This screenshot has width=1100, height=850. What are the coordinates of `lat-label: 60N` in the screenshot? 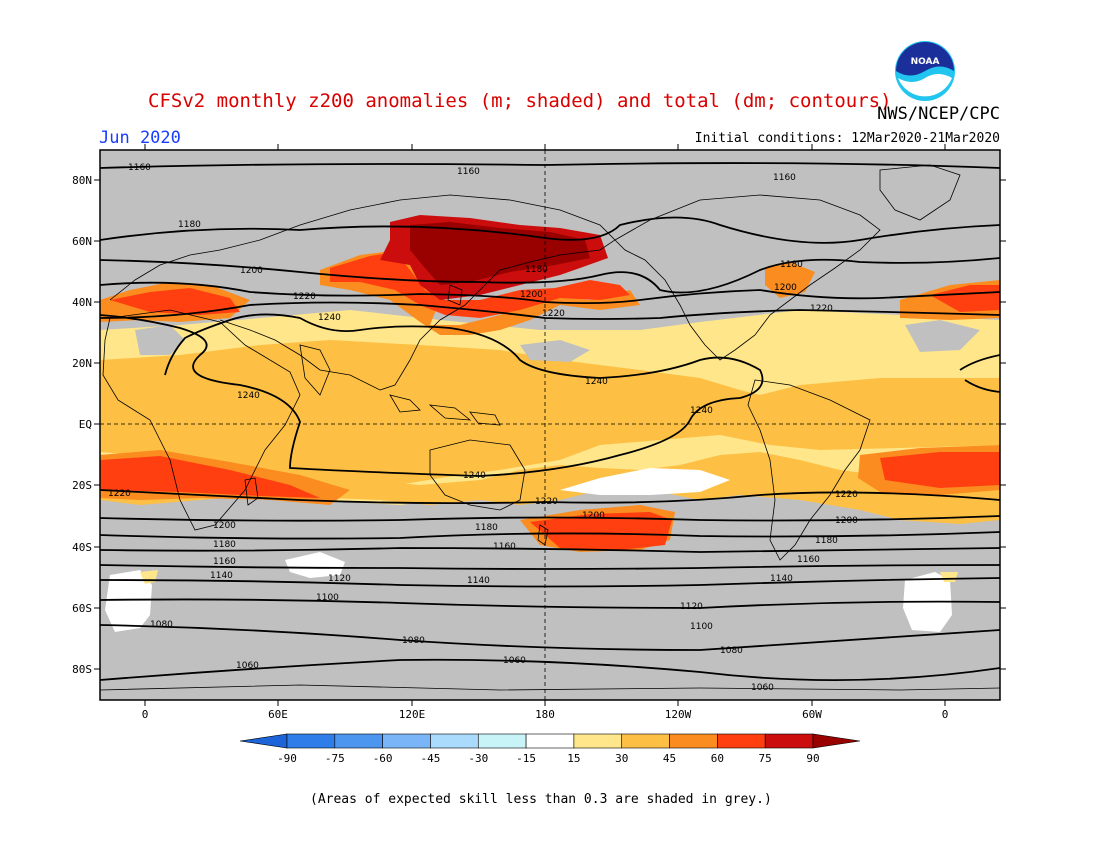 It's located at (82, 241).